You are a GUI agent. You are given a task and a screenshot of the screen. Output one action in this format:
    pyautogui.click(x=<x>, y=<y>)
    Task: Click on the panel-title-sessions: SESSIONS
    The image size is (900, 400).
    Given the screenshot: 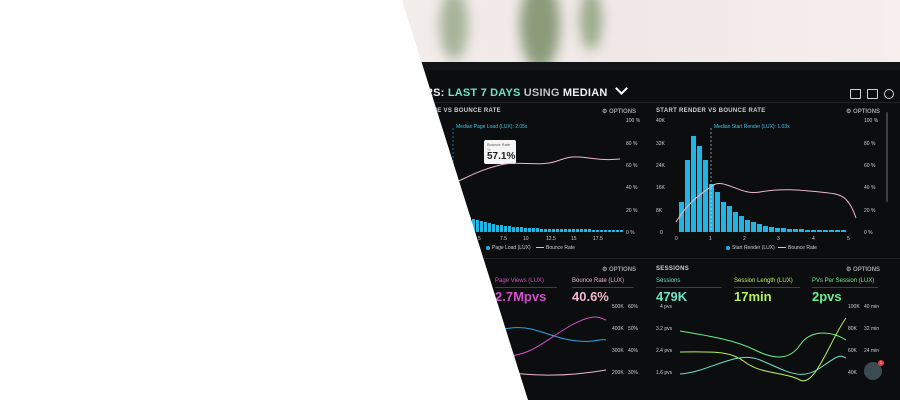 What is the action you would take?
    pyautogui.click(x=673, y=269)
    